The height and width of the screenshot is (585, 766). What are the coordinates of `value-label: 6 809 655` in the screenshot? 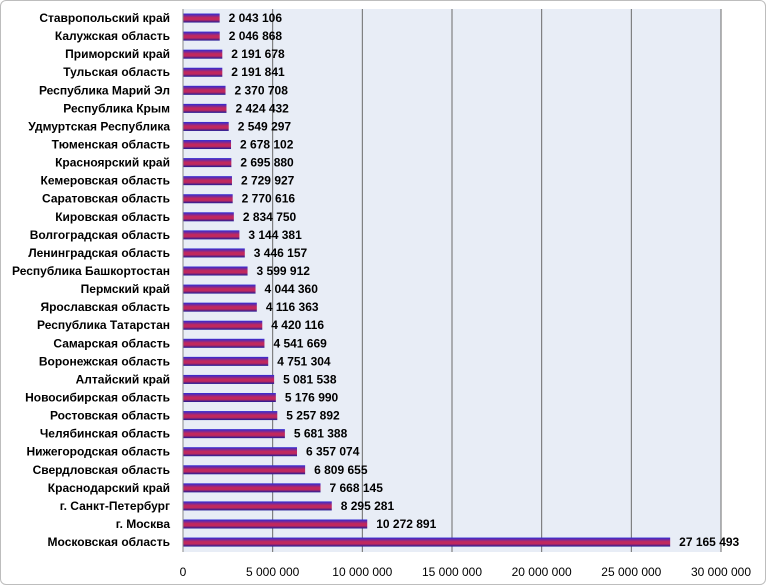 It's located at (341, 470).